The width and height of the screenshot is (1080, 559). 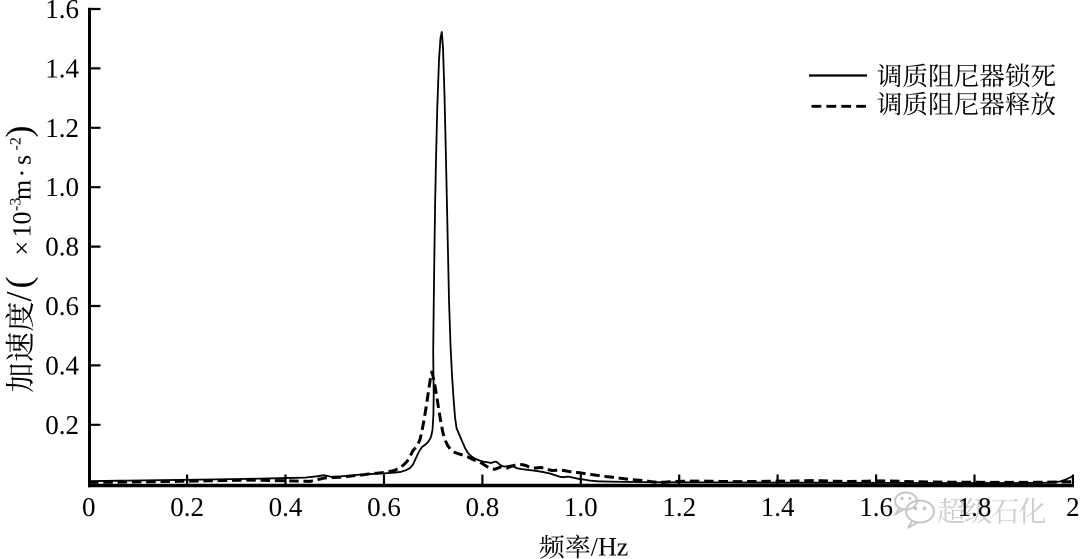 What do you see at coordinates (22, 225) in the screenshot?
I see `svg-text: 10` at bounding box center [22, 225].